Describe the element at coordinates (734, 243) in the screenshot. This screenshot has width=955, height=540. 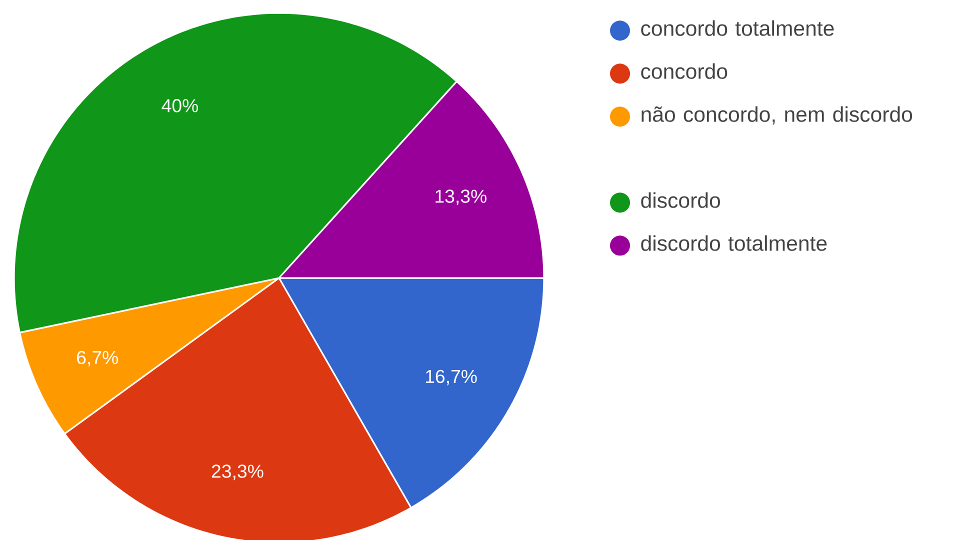
I see `legend-label: discordo totalmente` at that location.